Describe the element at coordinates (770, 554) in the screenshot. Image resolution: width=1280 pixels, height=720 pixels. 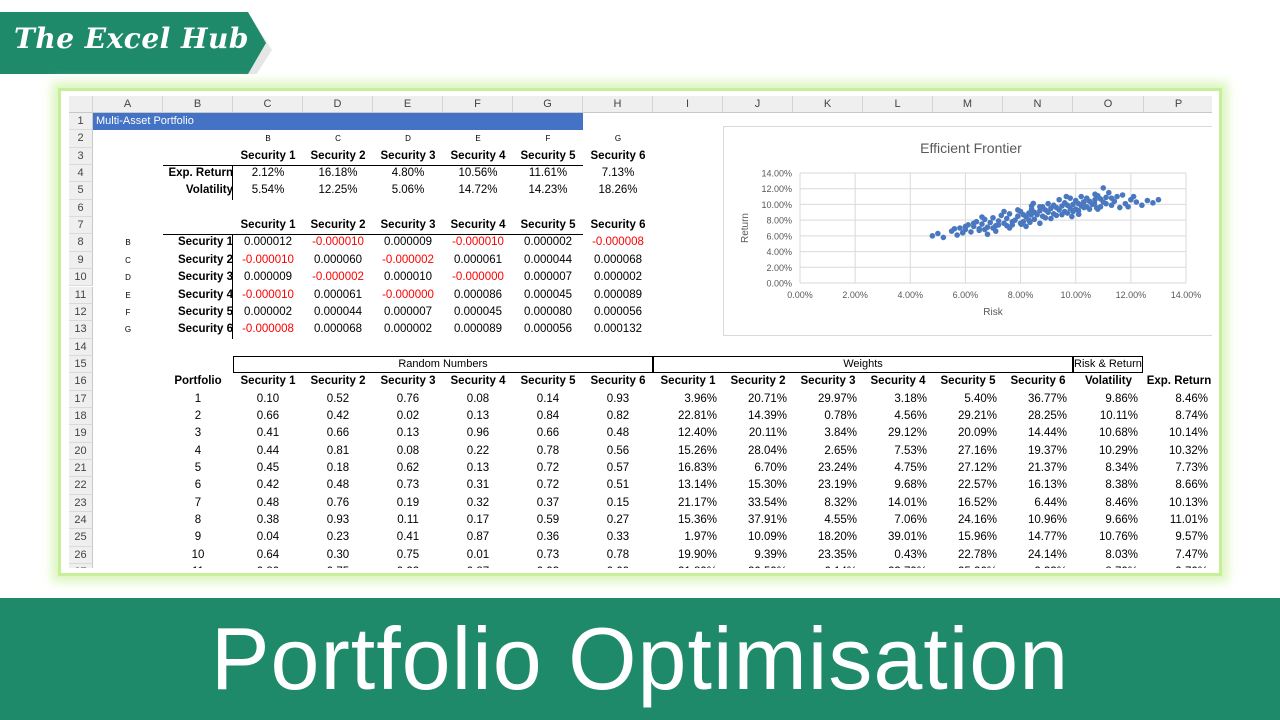
I see `weight-cell: 9.39%` at that location.